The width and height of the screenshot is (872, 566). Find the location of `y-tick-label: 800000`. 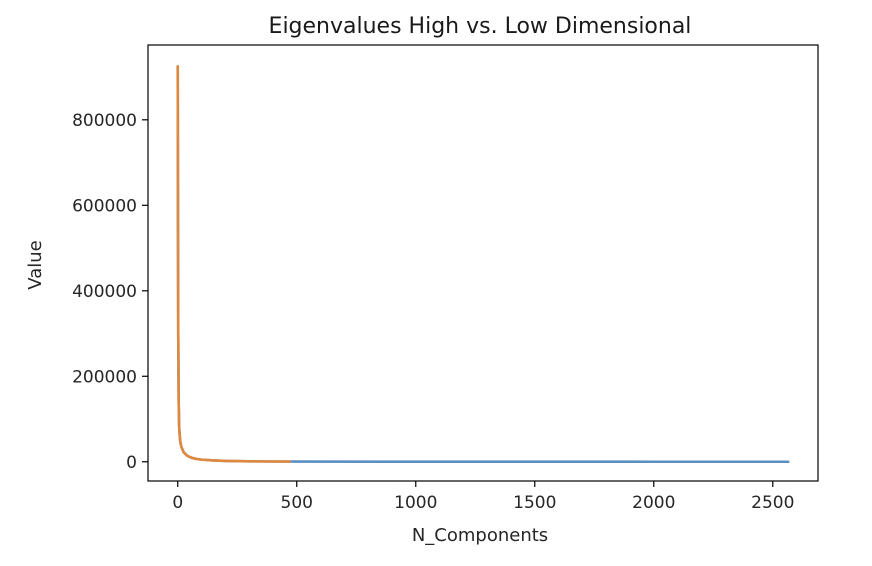

y-tick-label: 800000 is located at coordinates (104, 121).